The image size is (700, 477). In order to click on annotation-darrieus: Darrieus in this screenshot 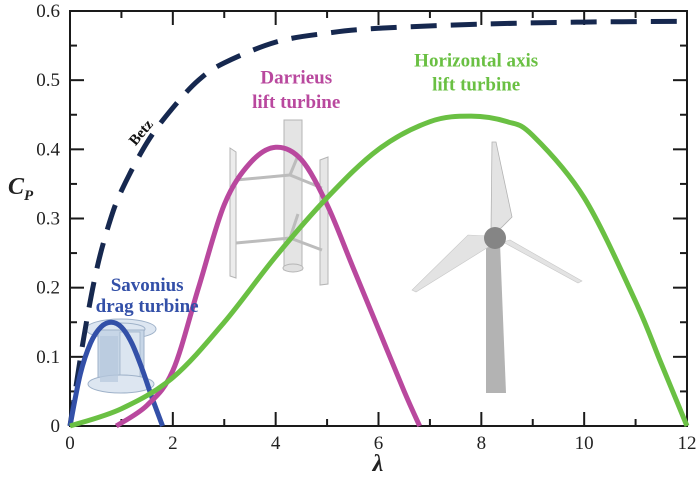, I will do `click(296, 78)`.